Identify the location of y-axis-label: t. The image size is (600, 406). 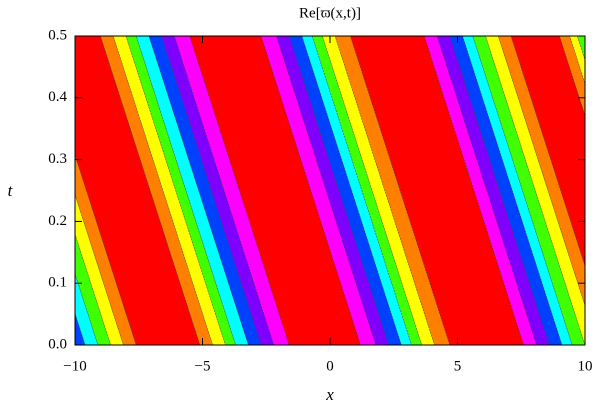
(11, 190).